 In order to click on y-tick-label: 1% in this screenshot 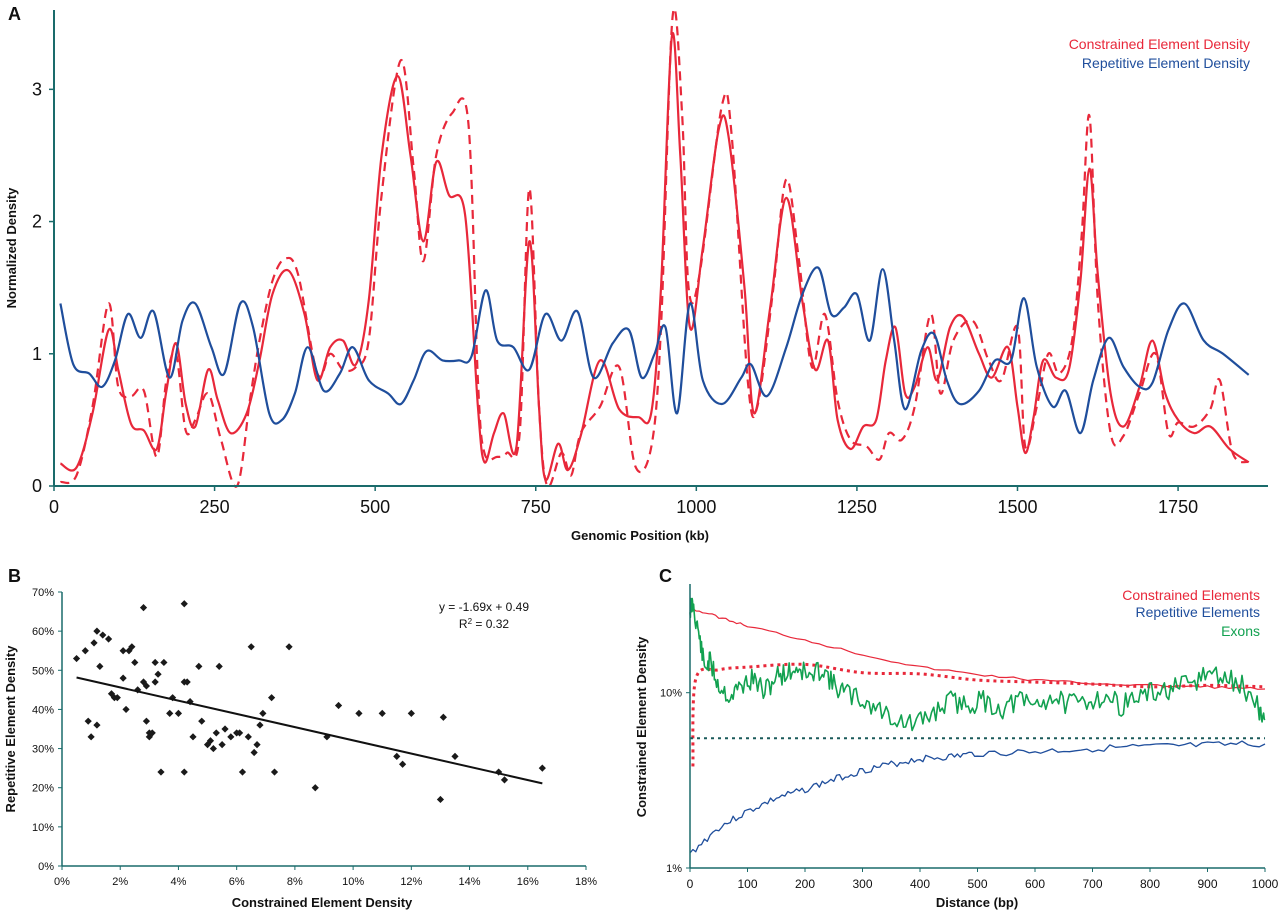, I will do `click(674, 869)`.